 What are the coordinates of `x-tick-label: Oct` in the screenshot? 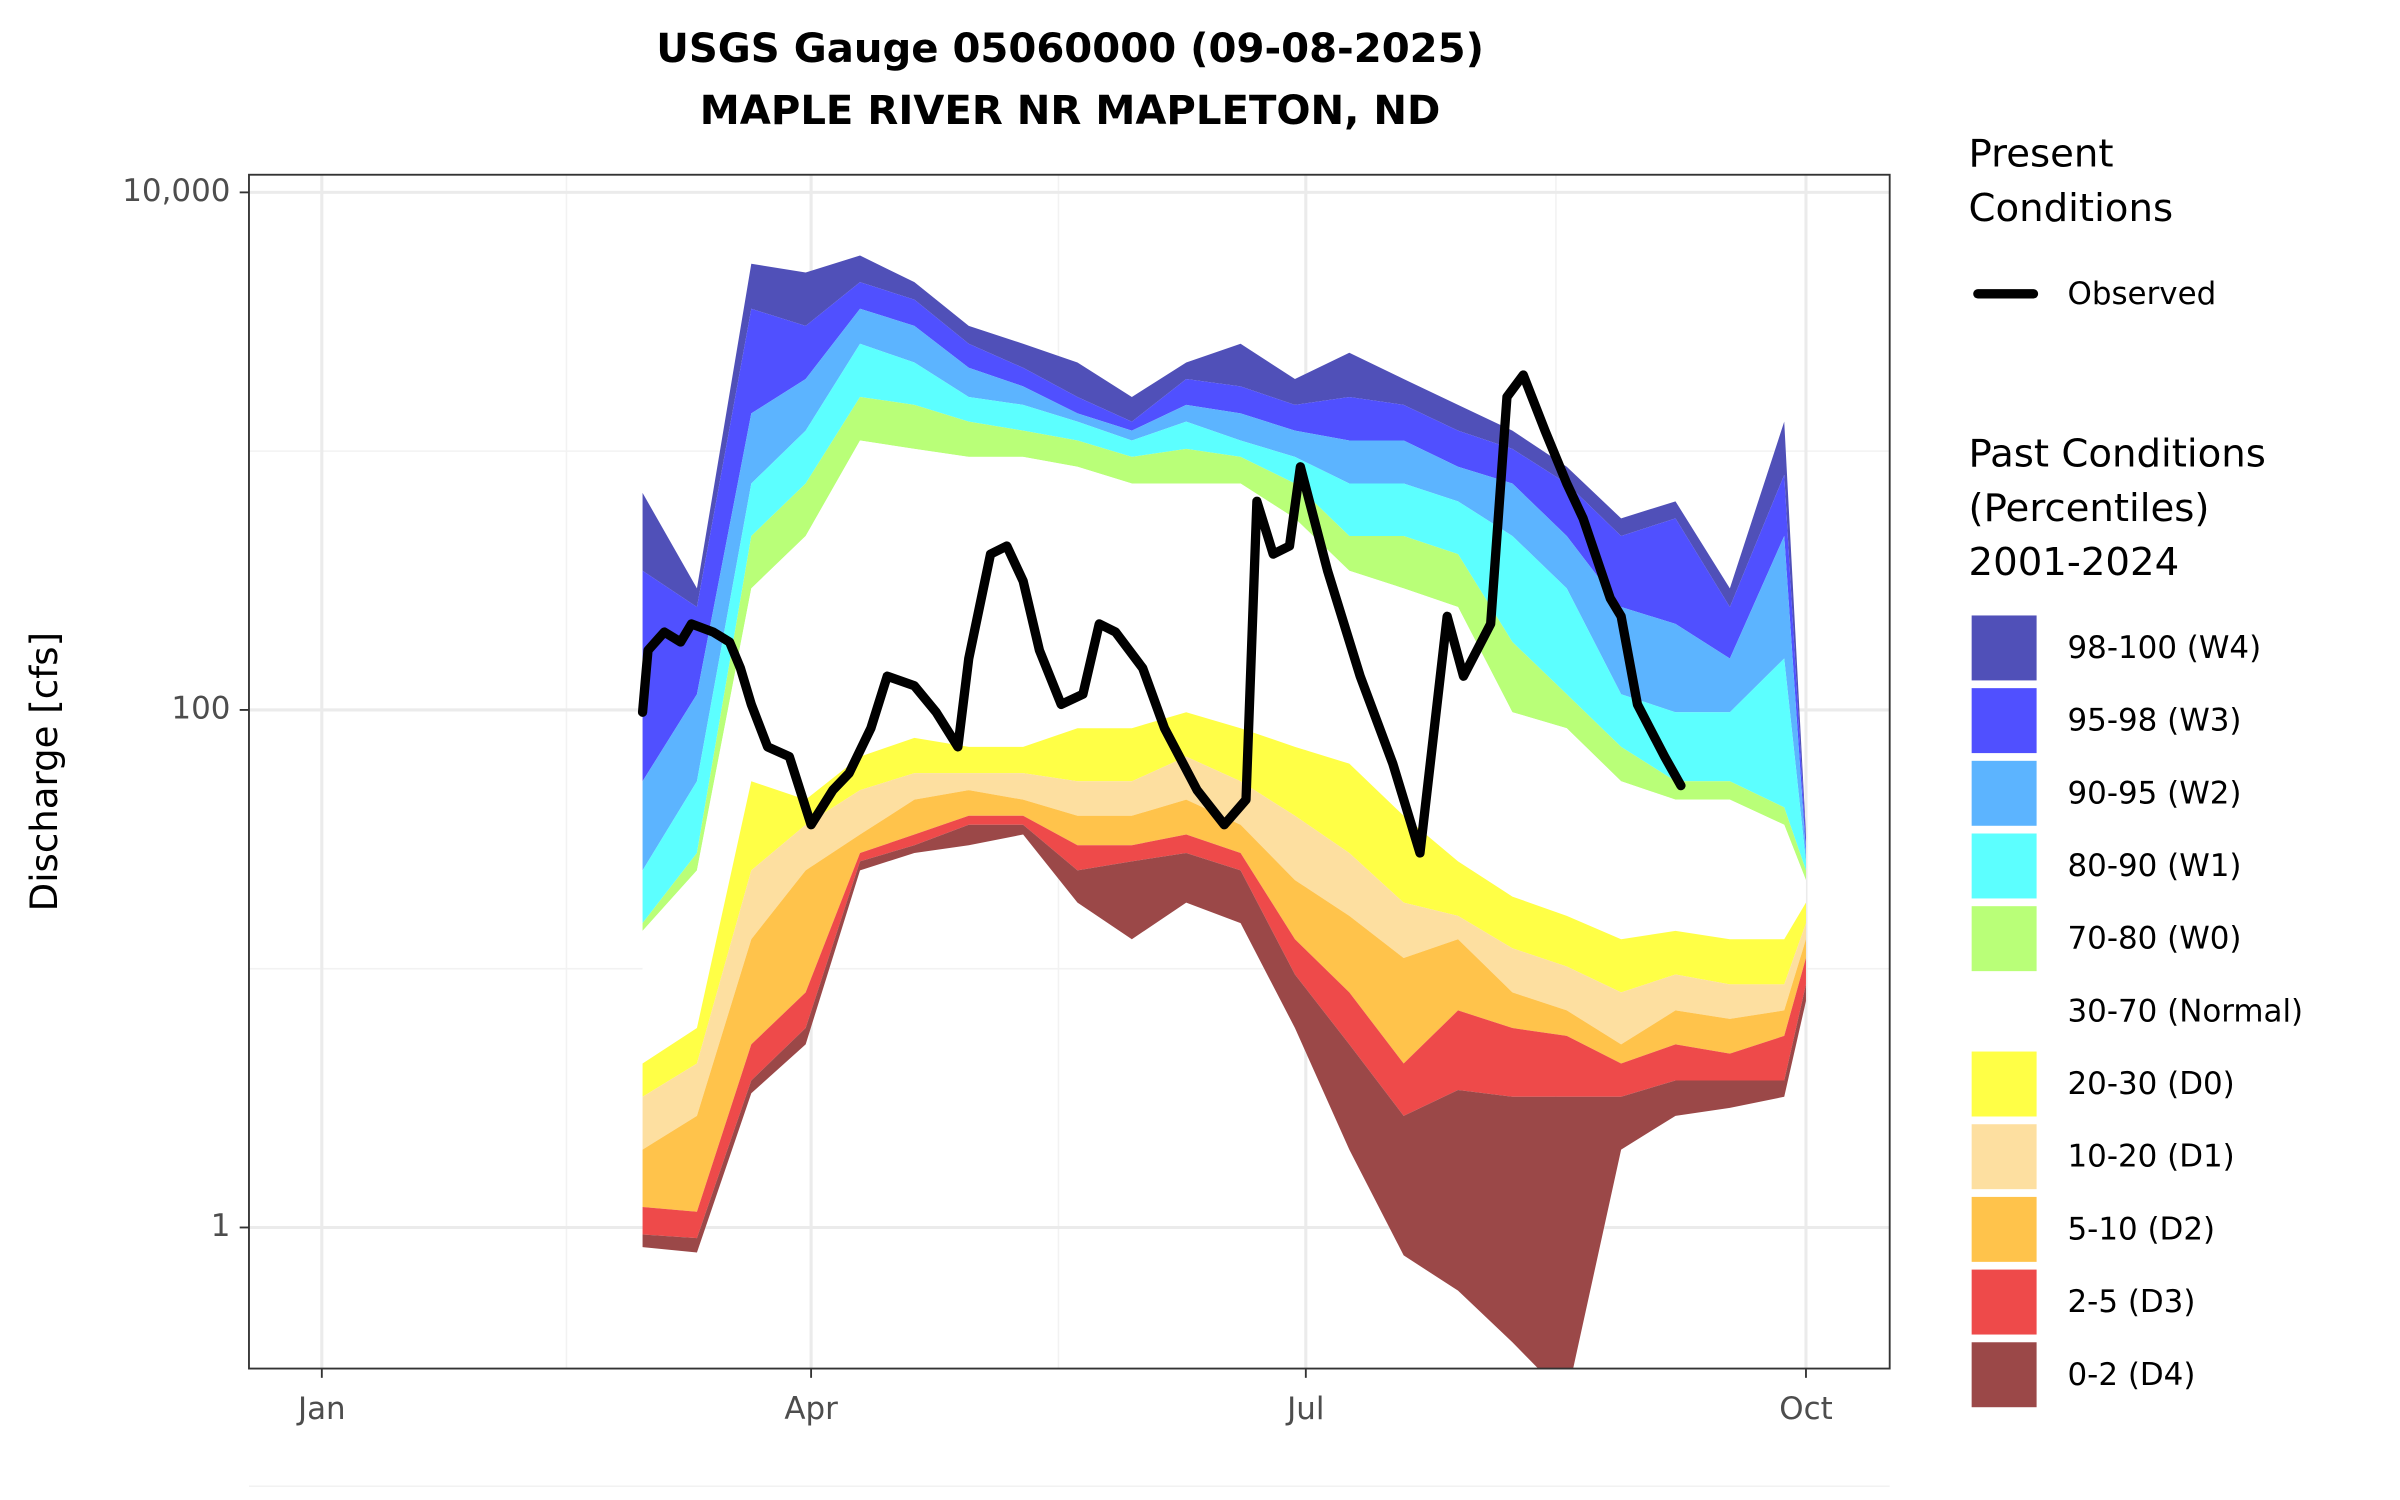 It's located at (1805, 1409).